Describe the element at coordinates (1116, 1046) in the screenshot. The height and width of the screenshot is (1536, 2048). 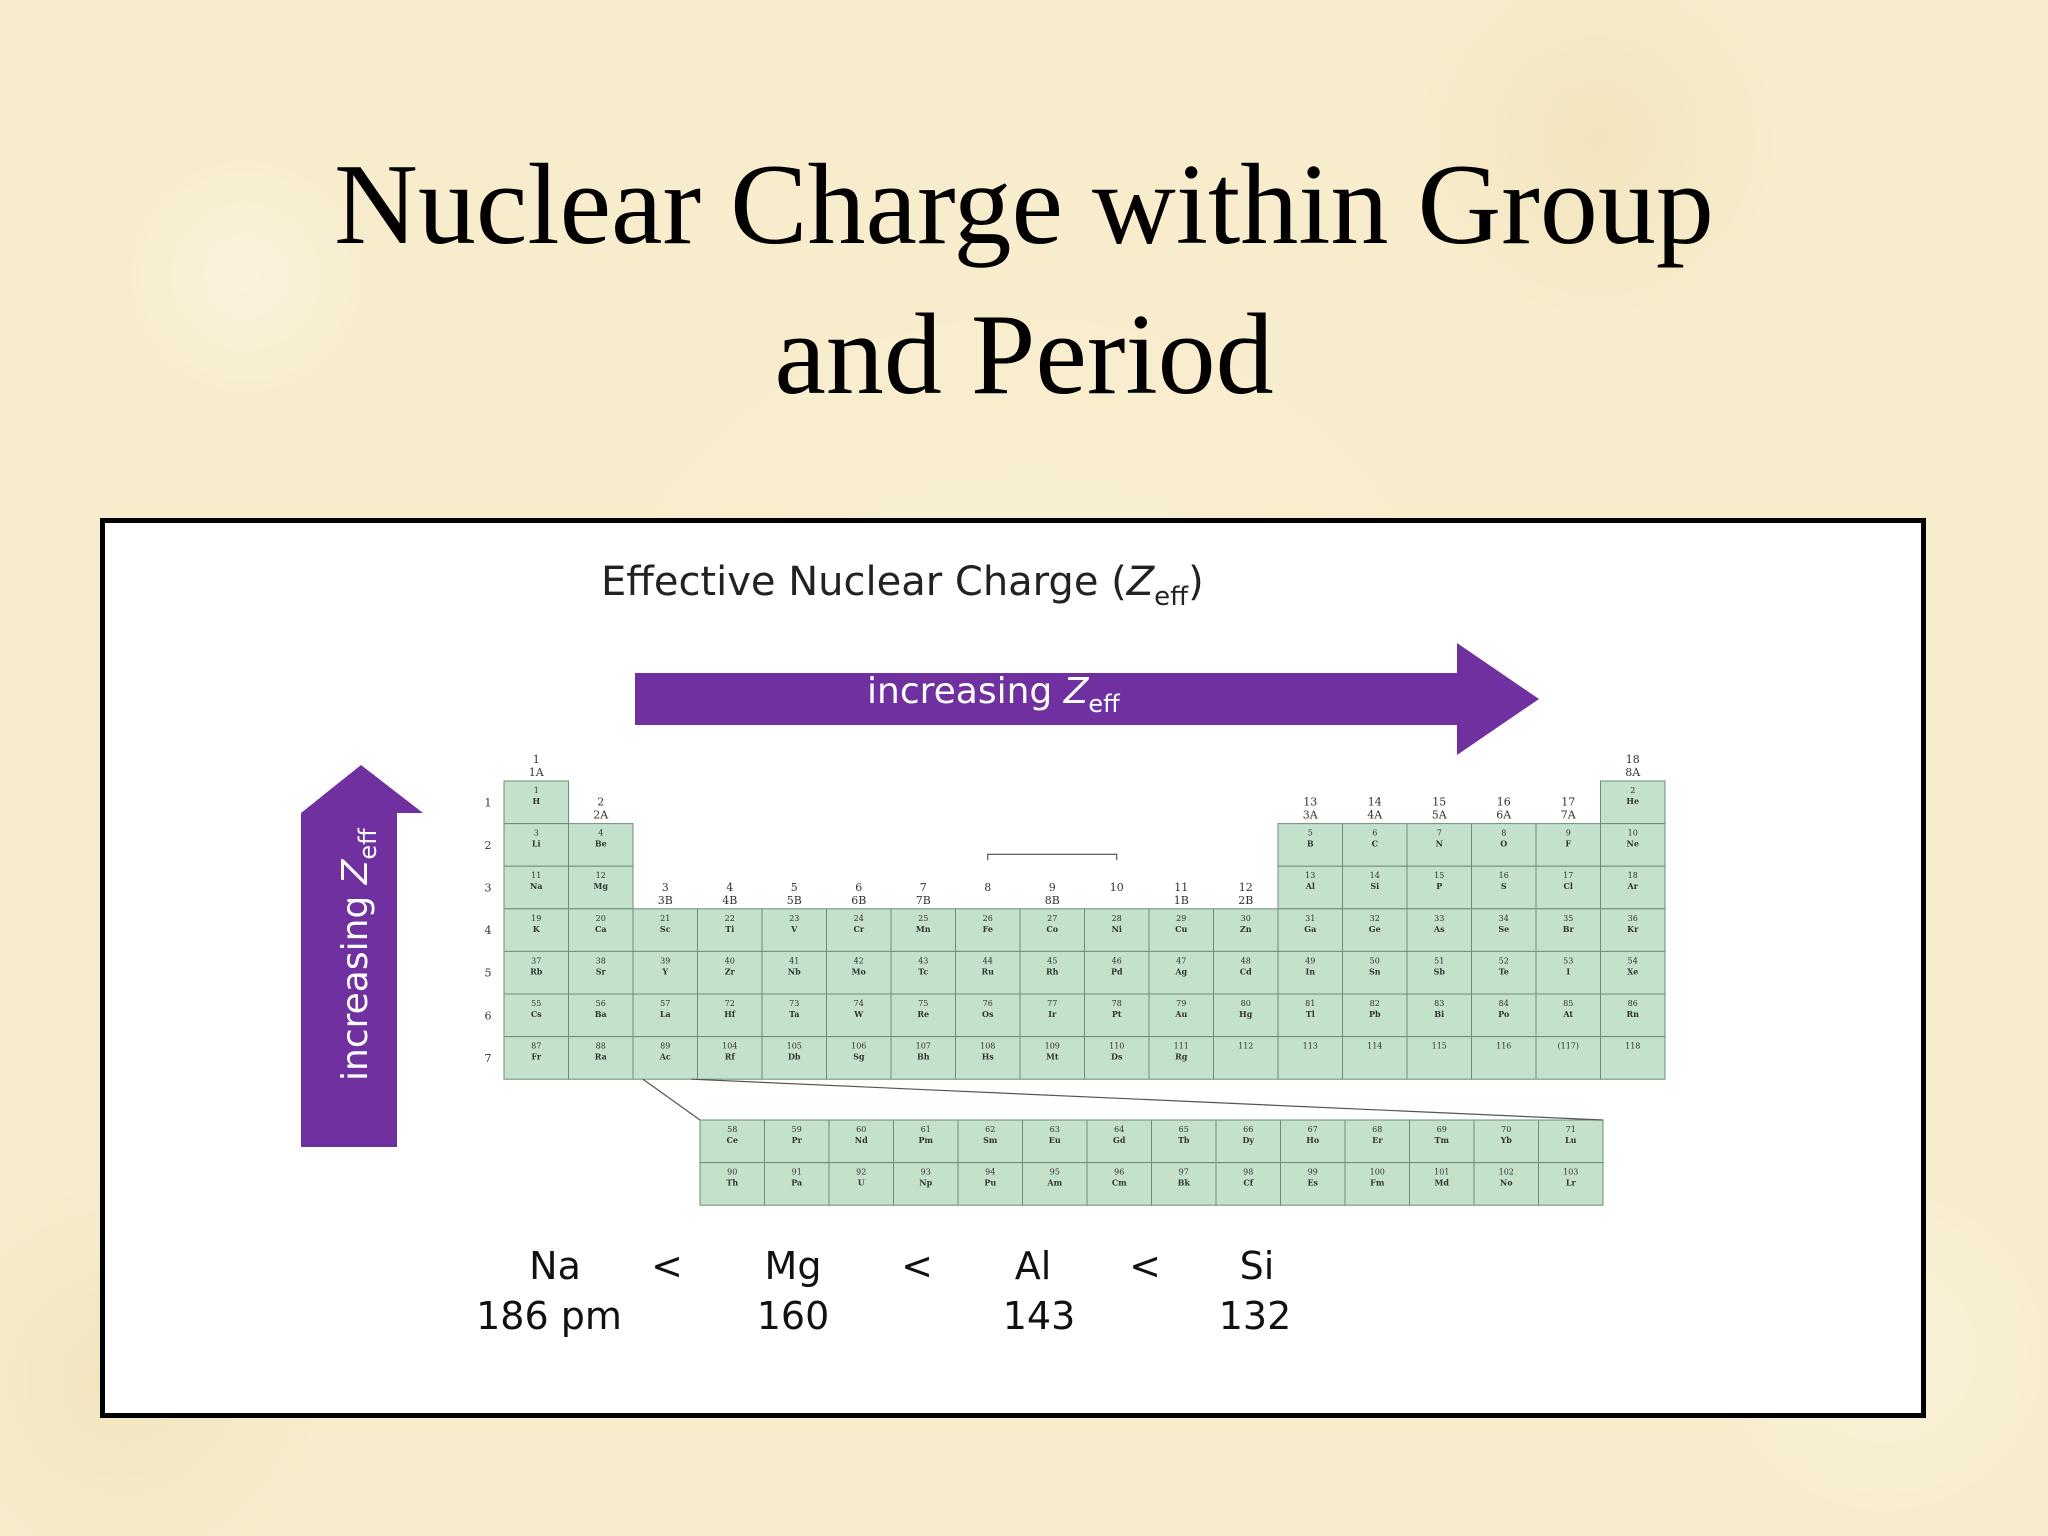
I see `atomic-number: 110` at that location.